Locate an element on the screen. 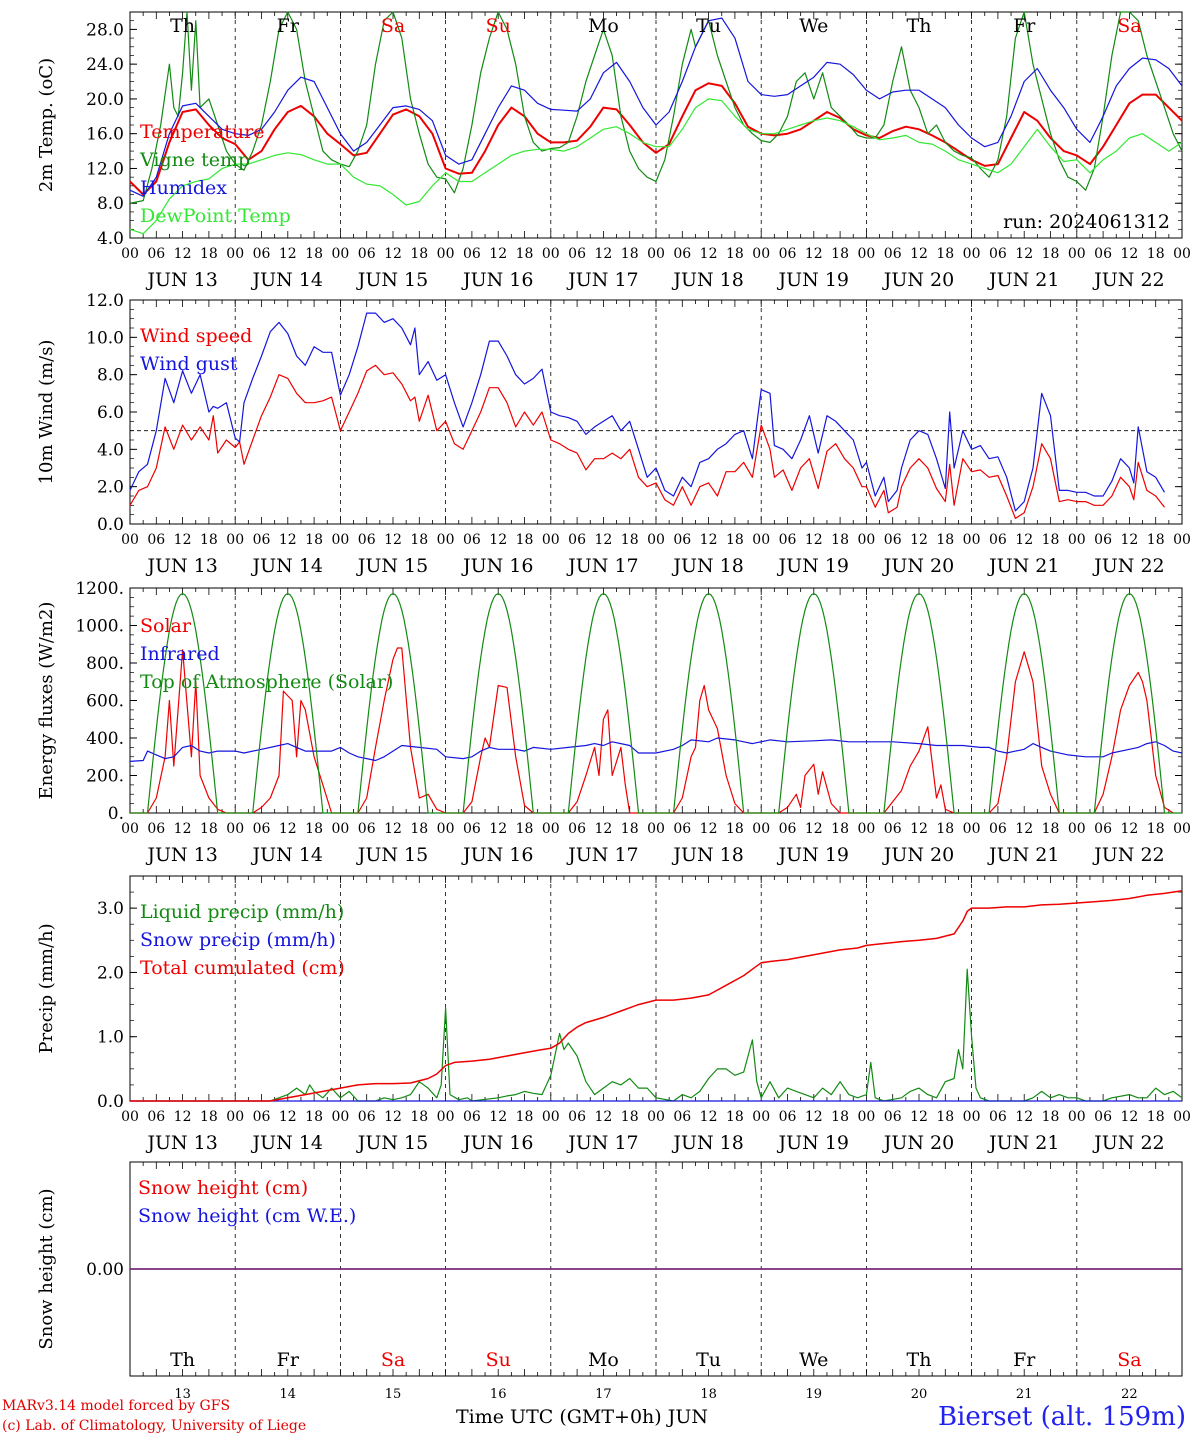 The image size is (1194, 1440). y-tick-label: 2.0 is located at coordinates (110, 973).